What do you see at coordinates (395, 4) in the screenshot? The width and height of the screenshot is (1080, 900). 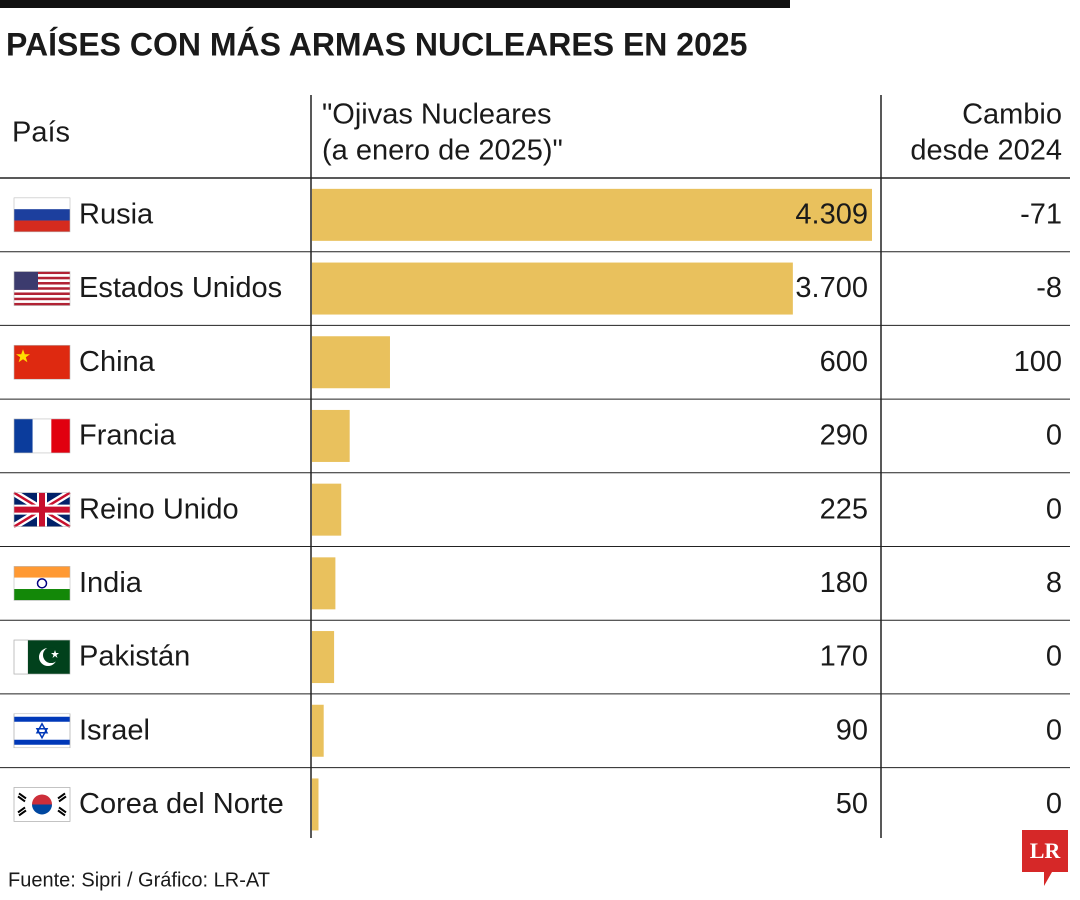 I see `top-rule` at bounding box center [395, 4].